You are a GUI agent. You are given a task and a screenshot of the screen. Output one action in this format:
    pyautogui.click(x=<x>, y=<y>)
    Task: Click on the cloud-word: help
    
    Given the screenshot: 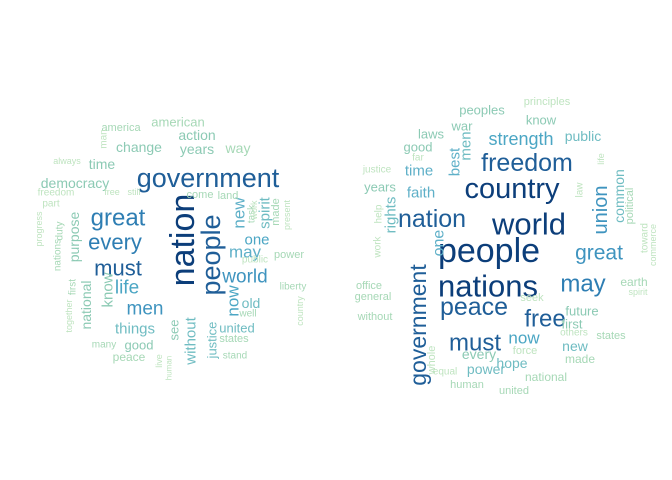 What is the action you would take?
    pyautogui.click(x=379, y=213)
    